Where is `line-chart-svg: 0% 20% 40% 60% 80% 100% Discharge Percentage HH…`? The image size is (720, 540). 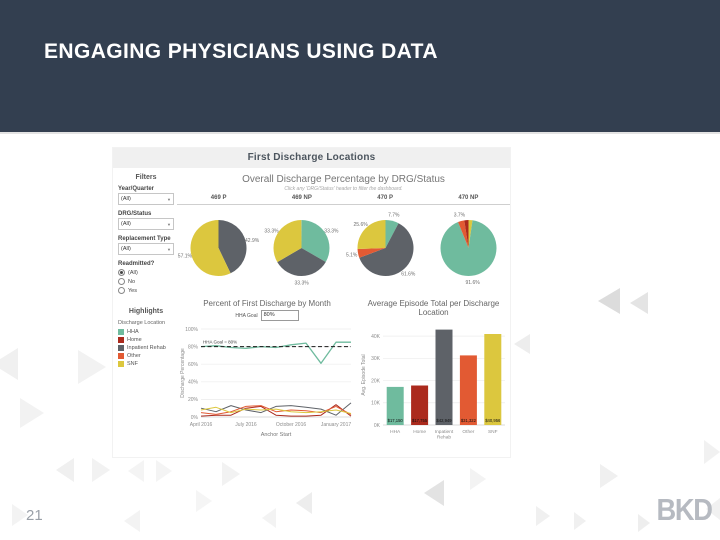
line-chart-svg: 0% 20% 40% 60% 80% 100% Discharge Percentage HH… is located at coordinates (266, 382).